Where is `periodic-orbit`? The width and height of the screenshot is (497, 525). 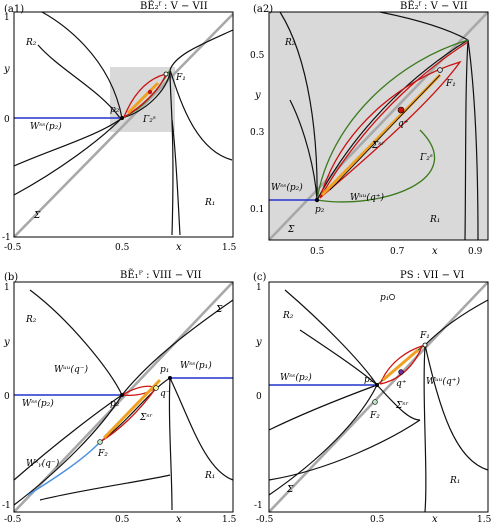 periodic-orbit is located at coordinates (390, 129).